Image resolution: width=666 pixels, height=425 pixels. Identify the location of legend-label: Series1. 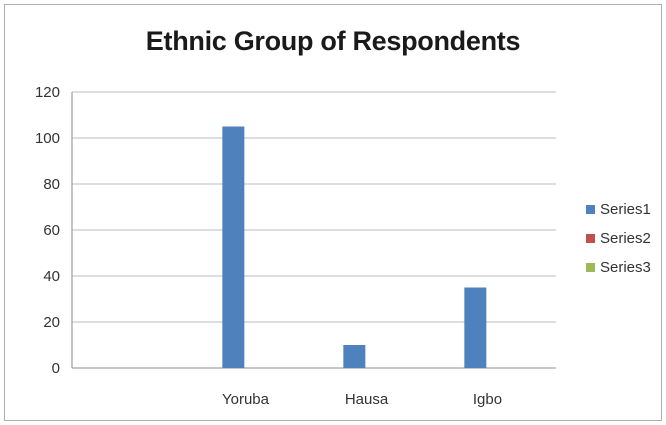
(625, 209).